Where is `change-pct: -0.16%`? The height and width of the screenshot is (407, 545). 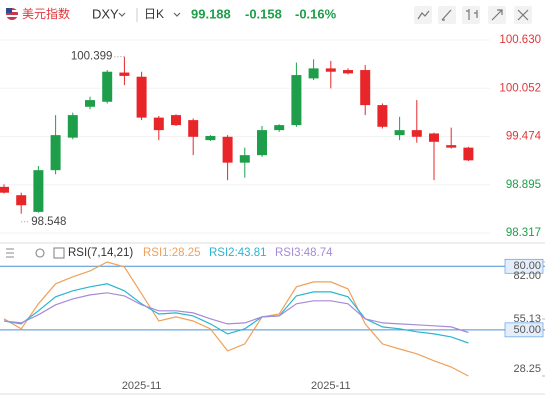
change-pct: -0.16% is located at coordinates (316, 13).